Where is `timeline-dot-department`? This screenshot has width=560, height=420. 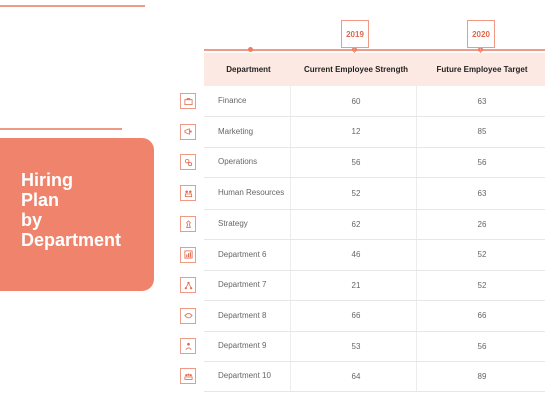
timeline-dot-department is located at coordinates (250, 49).